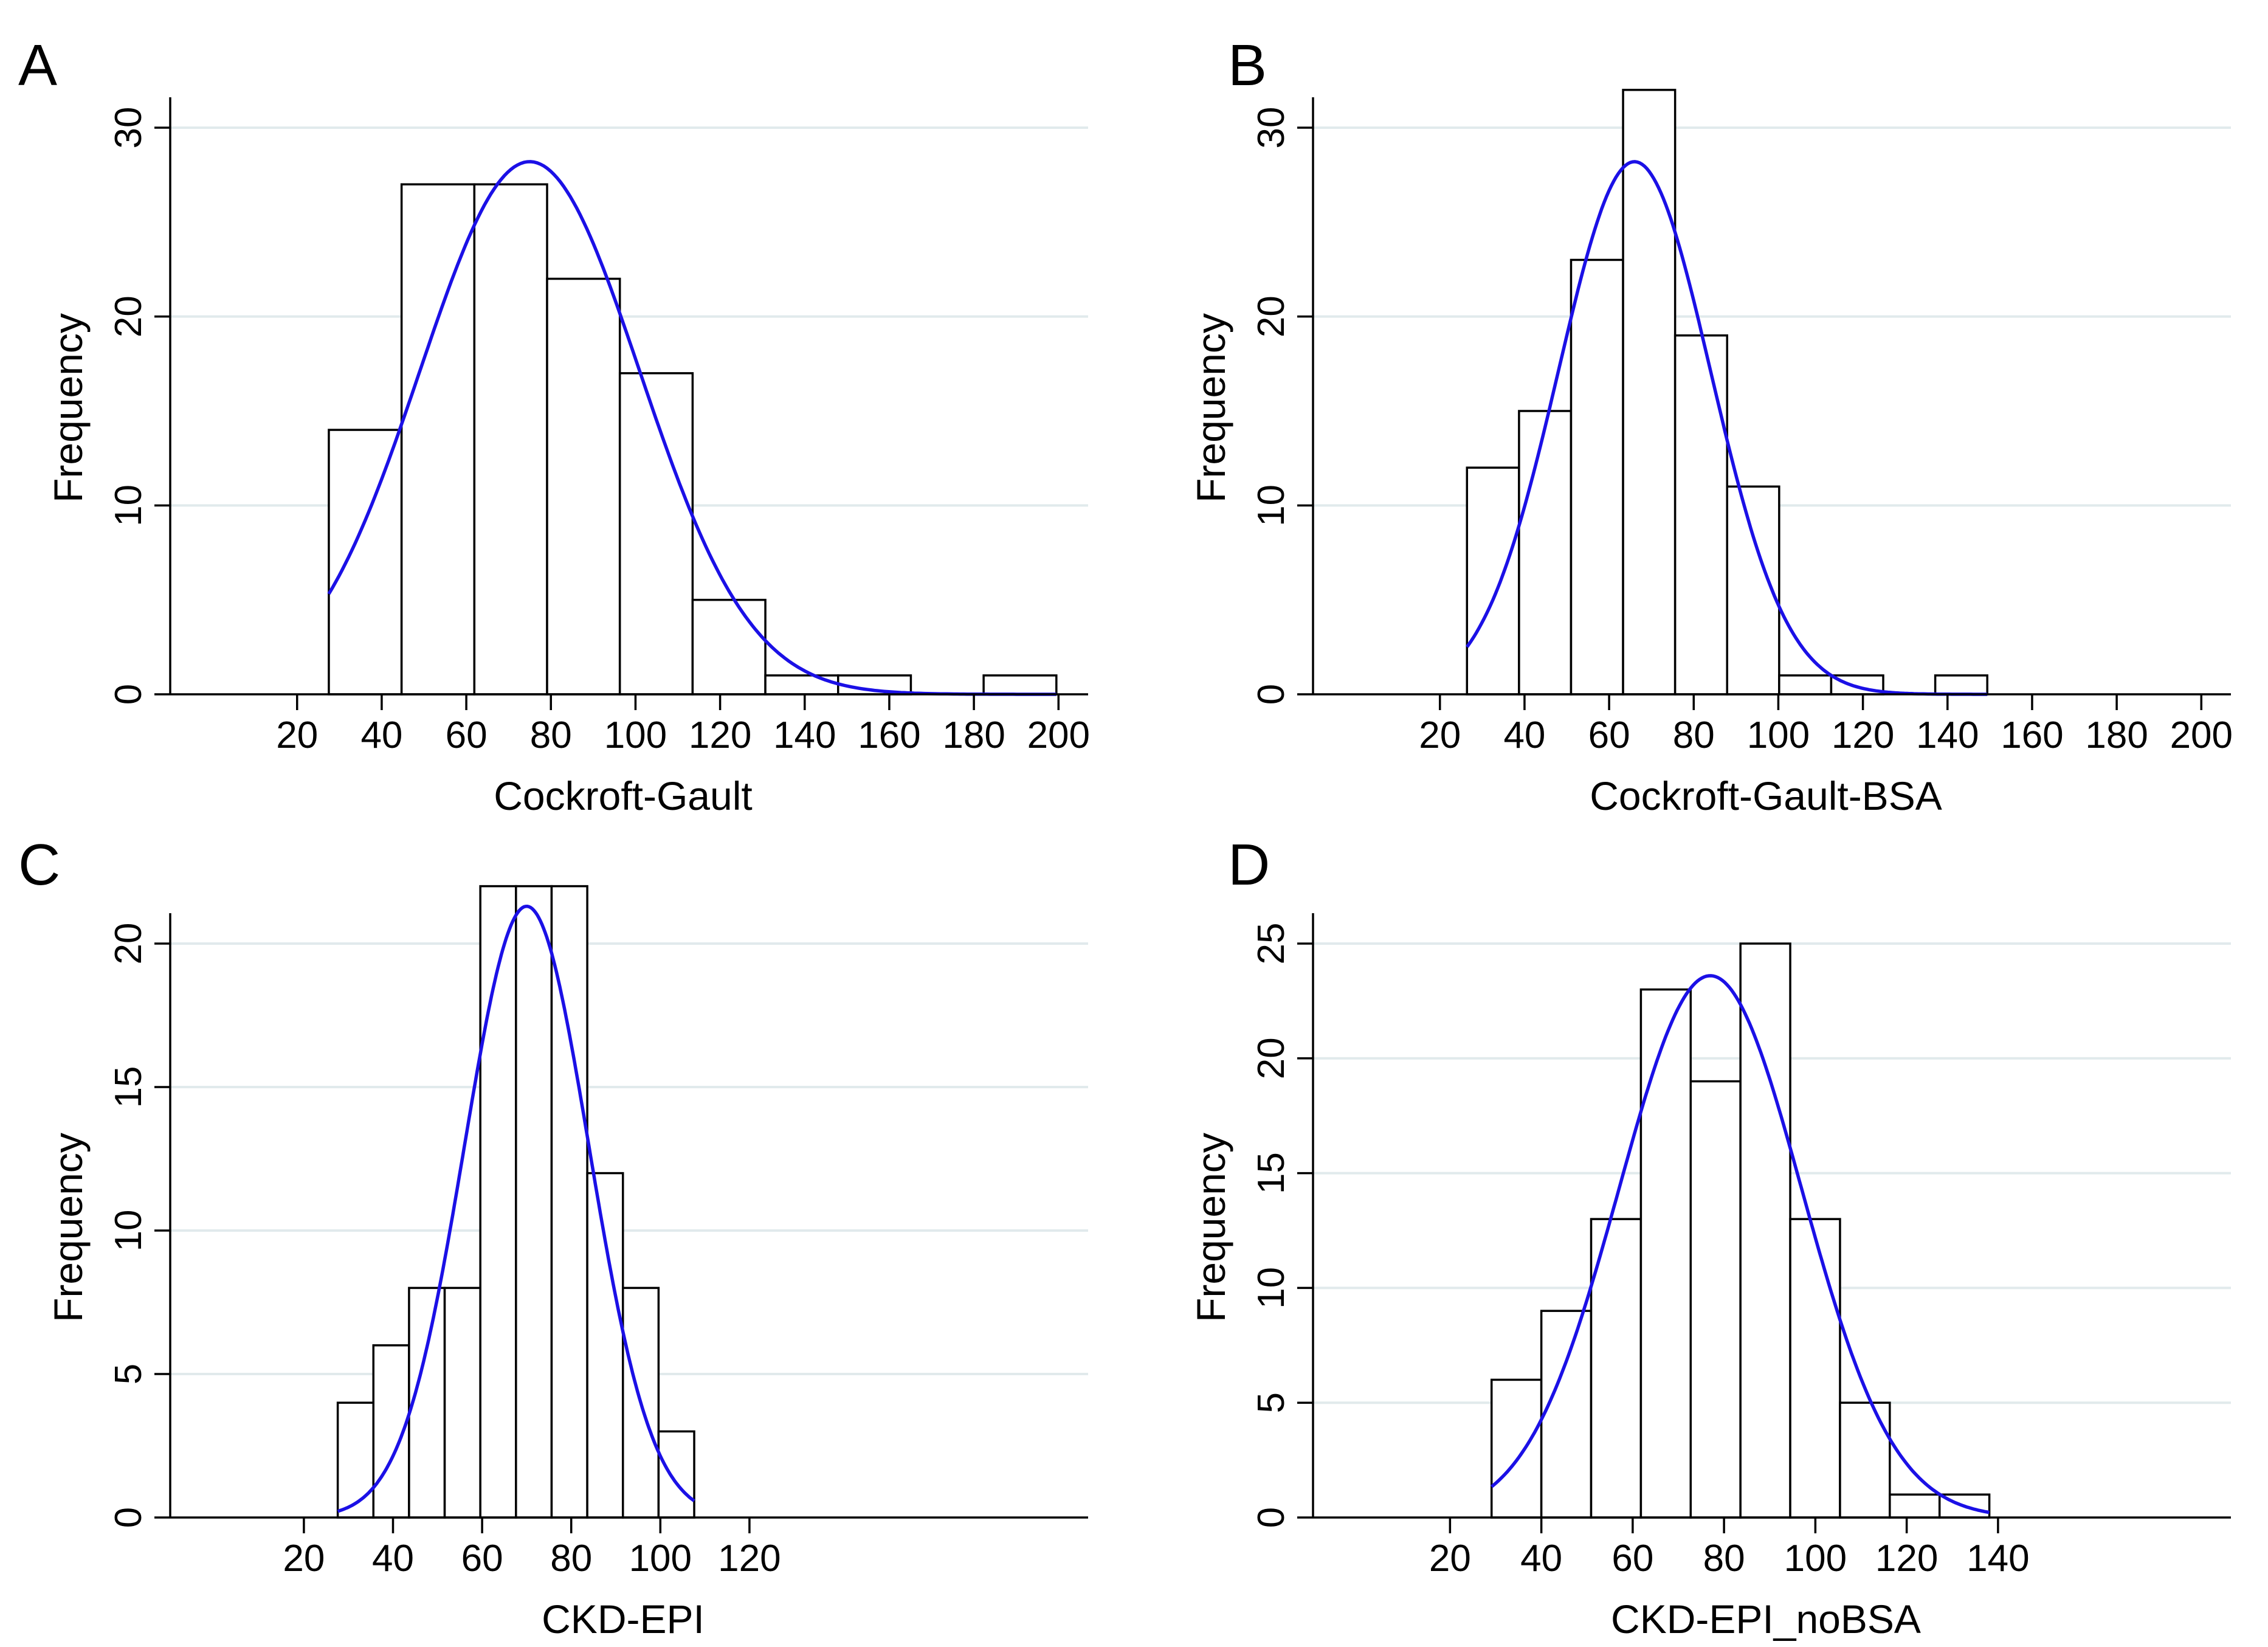 This screenshot has height=1647, width=2268. Describe the element at coordinates (38, 65) in the screenshot. I see `panel-letter: A` at that location.